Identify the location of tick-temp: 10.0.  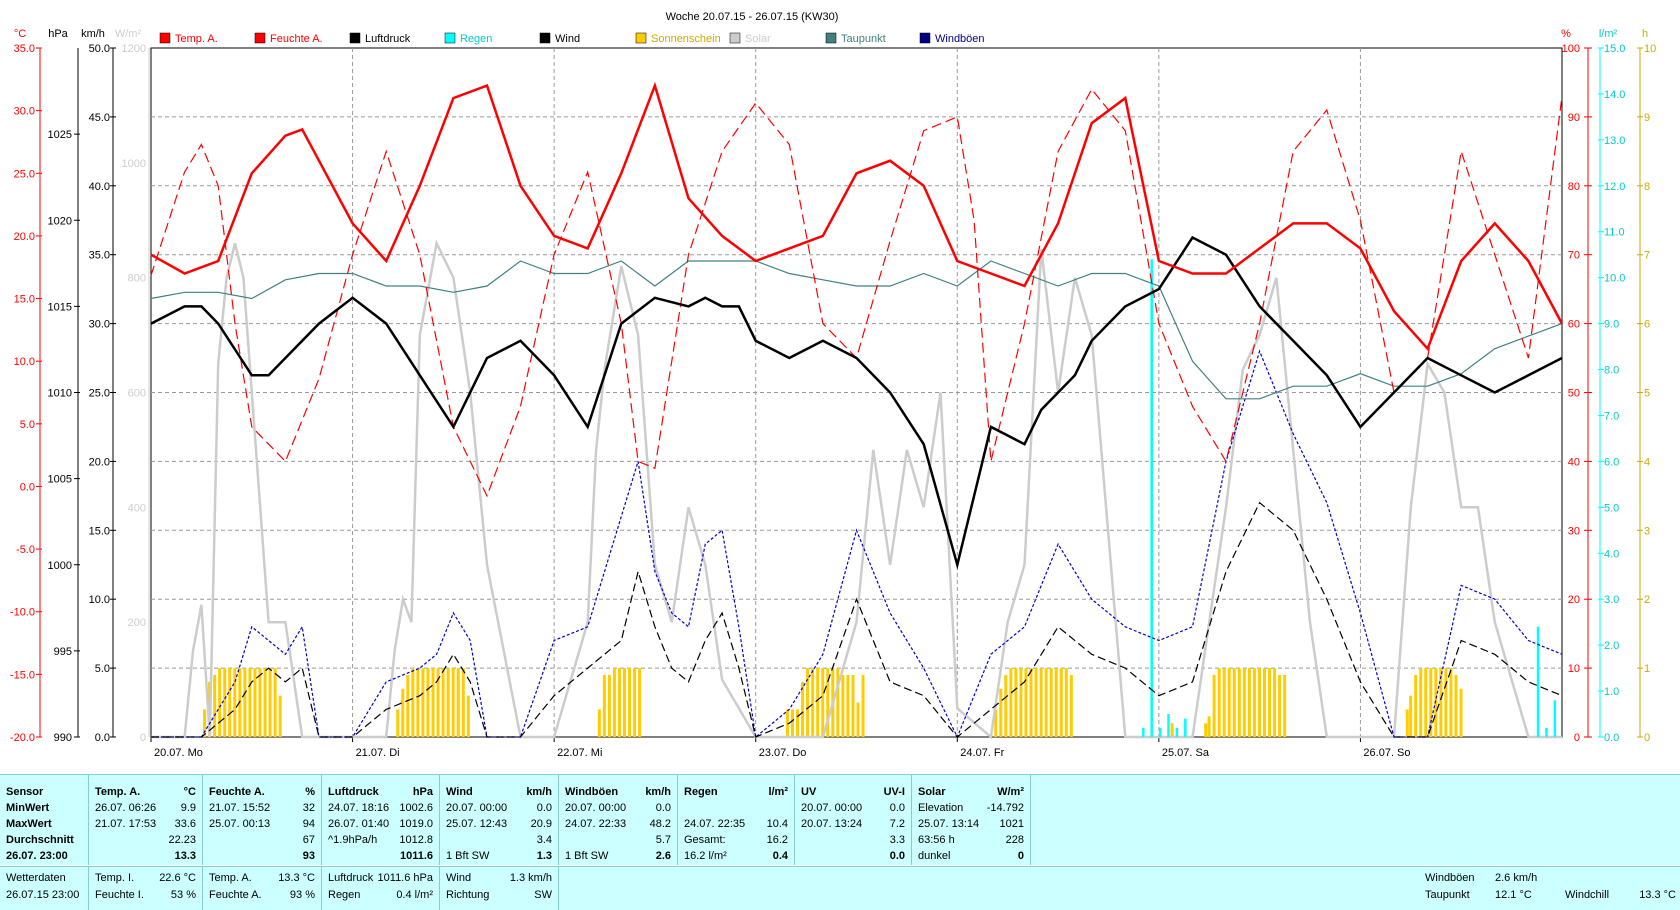
(24, 362).